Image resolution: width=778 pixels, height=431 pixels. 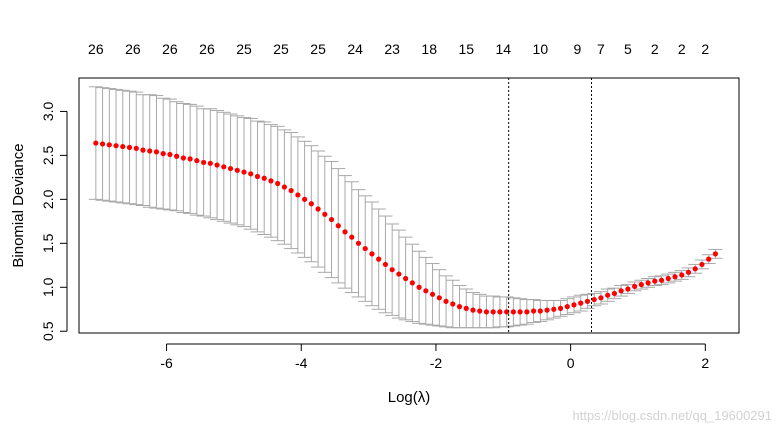 I want to click on x-axis-label: Log(λ), so click(x=409, y=397).